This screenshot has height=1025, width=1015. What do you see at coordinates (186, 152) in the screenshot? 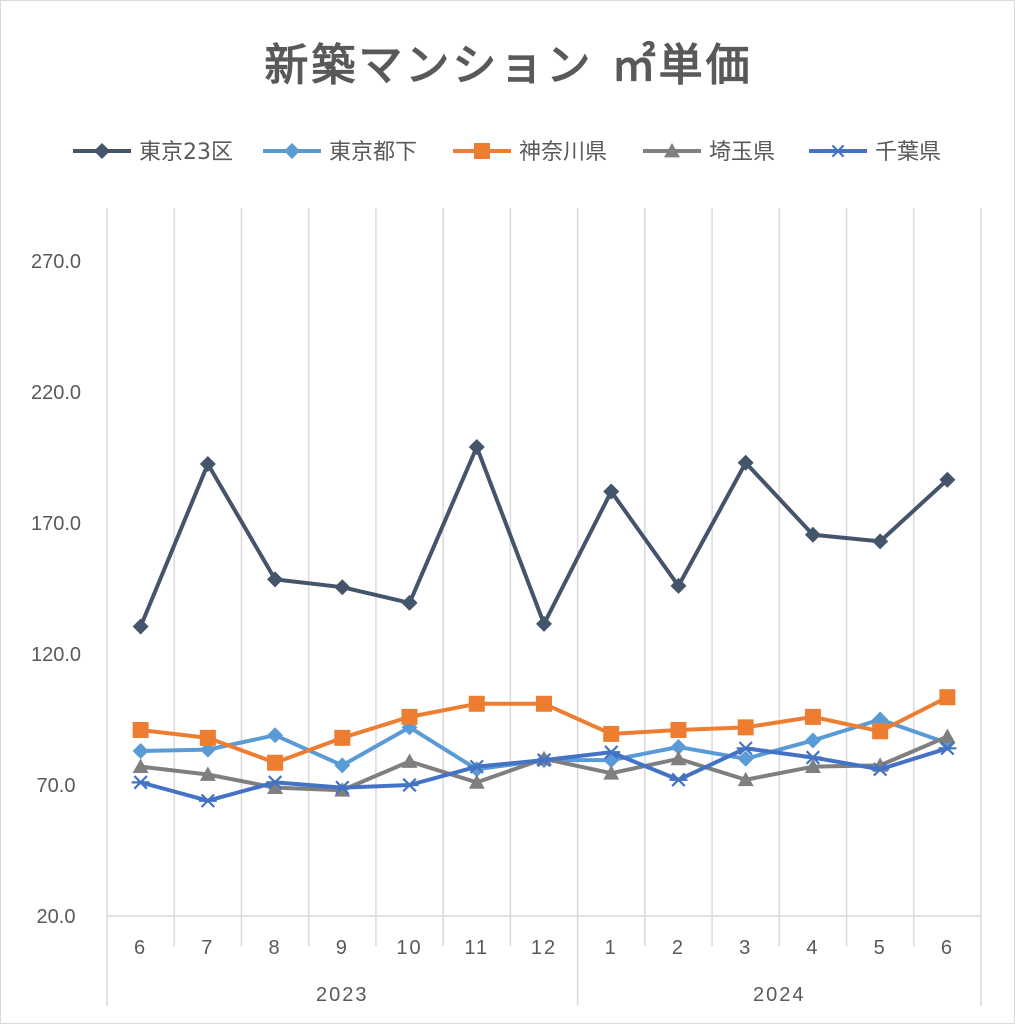
I see `legend-label: 東京23区` at bounding box center [186, 152].